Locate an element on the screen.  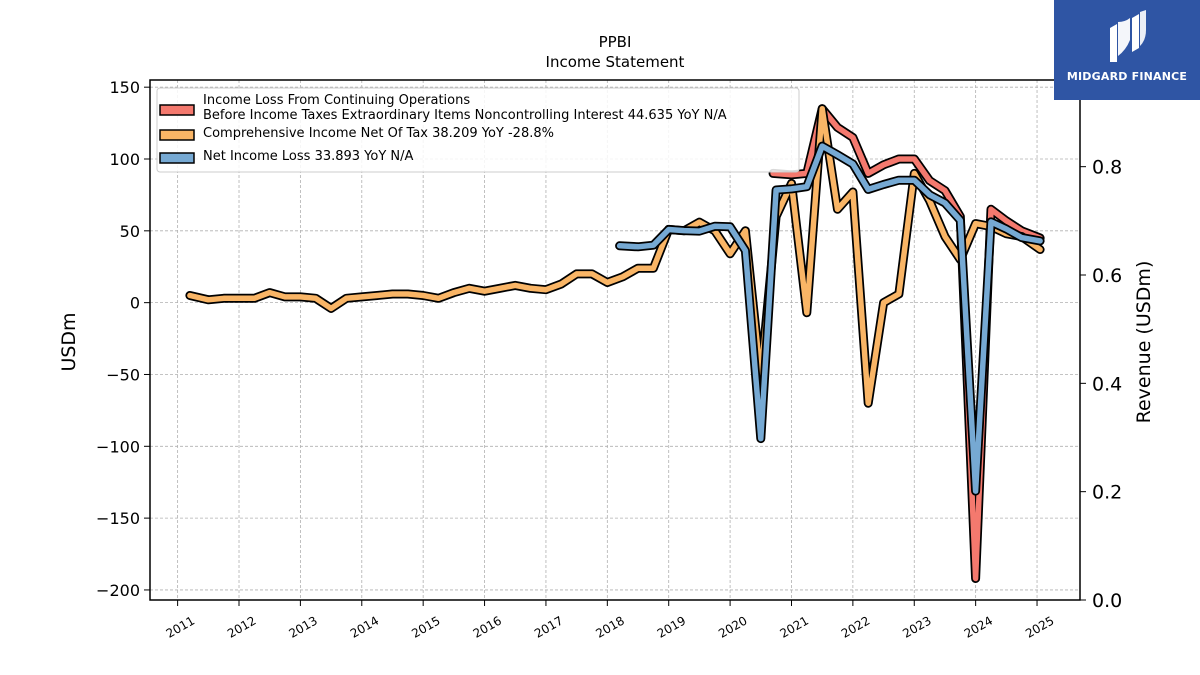
x-tick-label: 2023 is located at coordinates (916, 626).